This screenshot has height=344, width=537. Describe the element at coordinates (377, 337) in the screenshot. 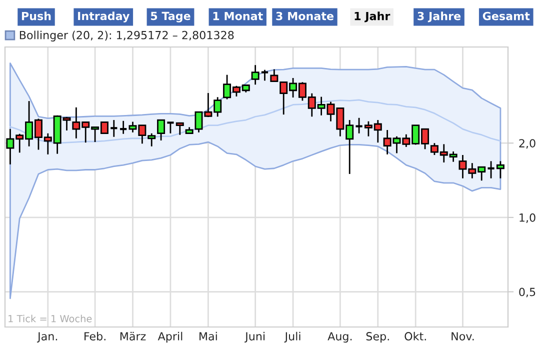

I see `x-tick-label: Sep.` at that location.